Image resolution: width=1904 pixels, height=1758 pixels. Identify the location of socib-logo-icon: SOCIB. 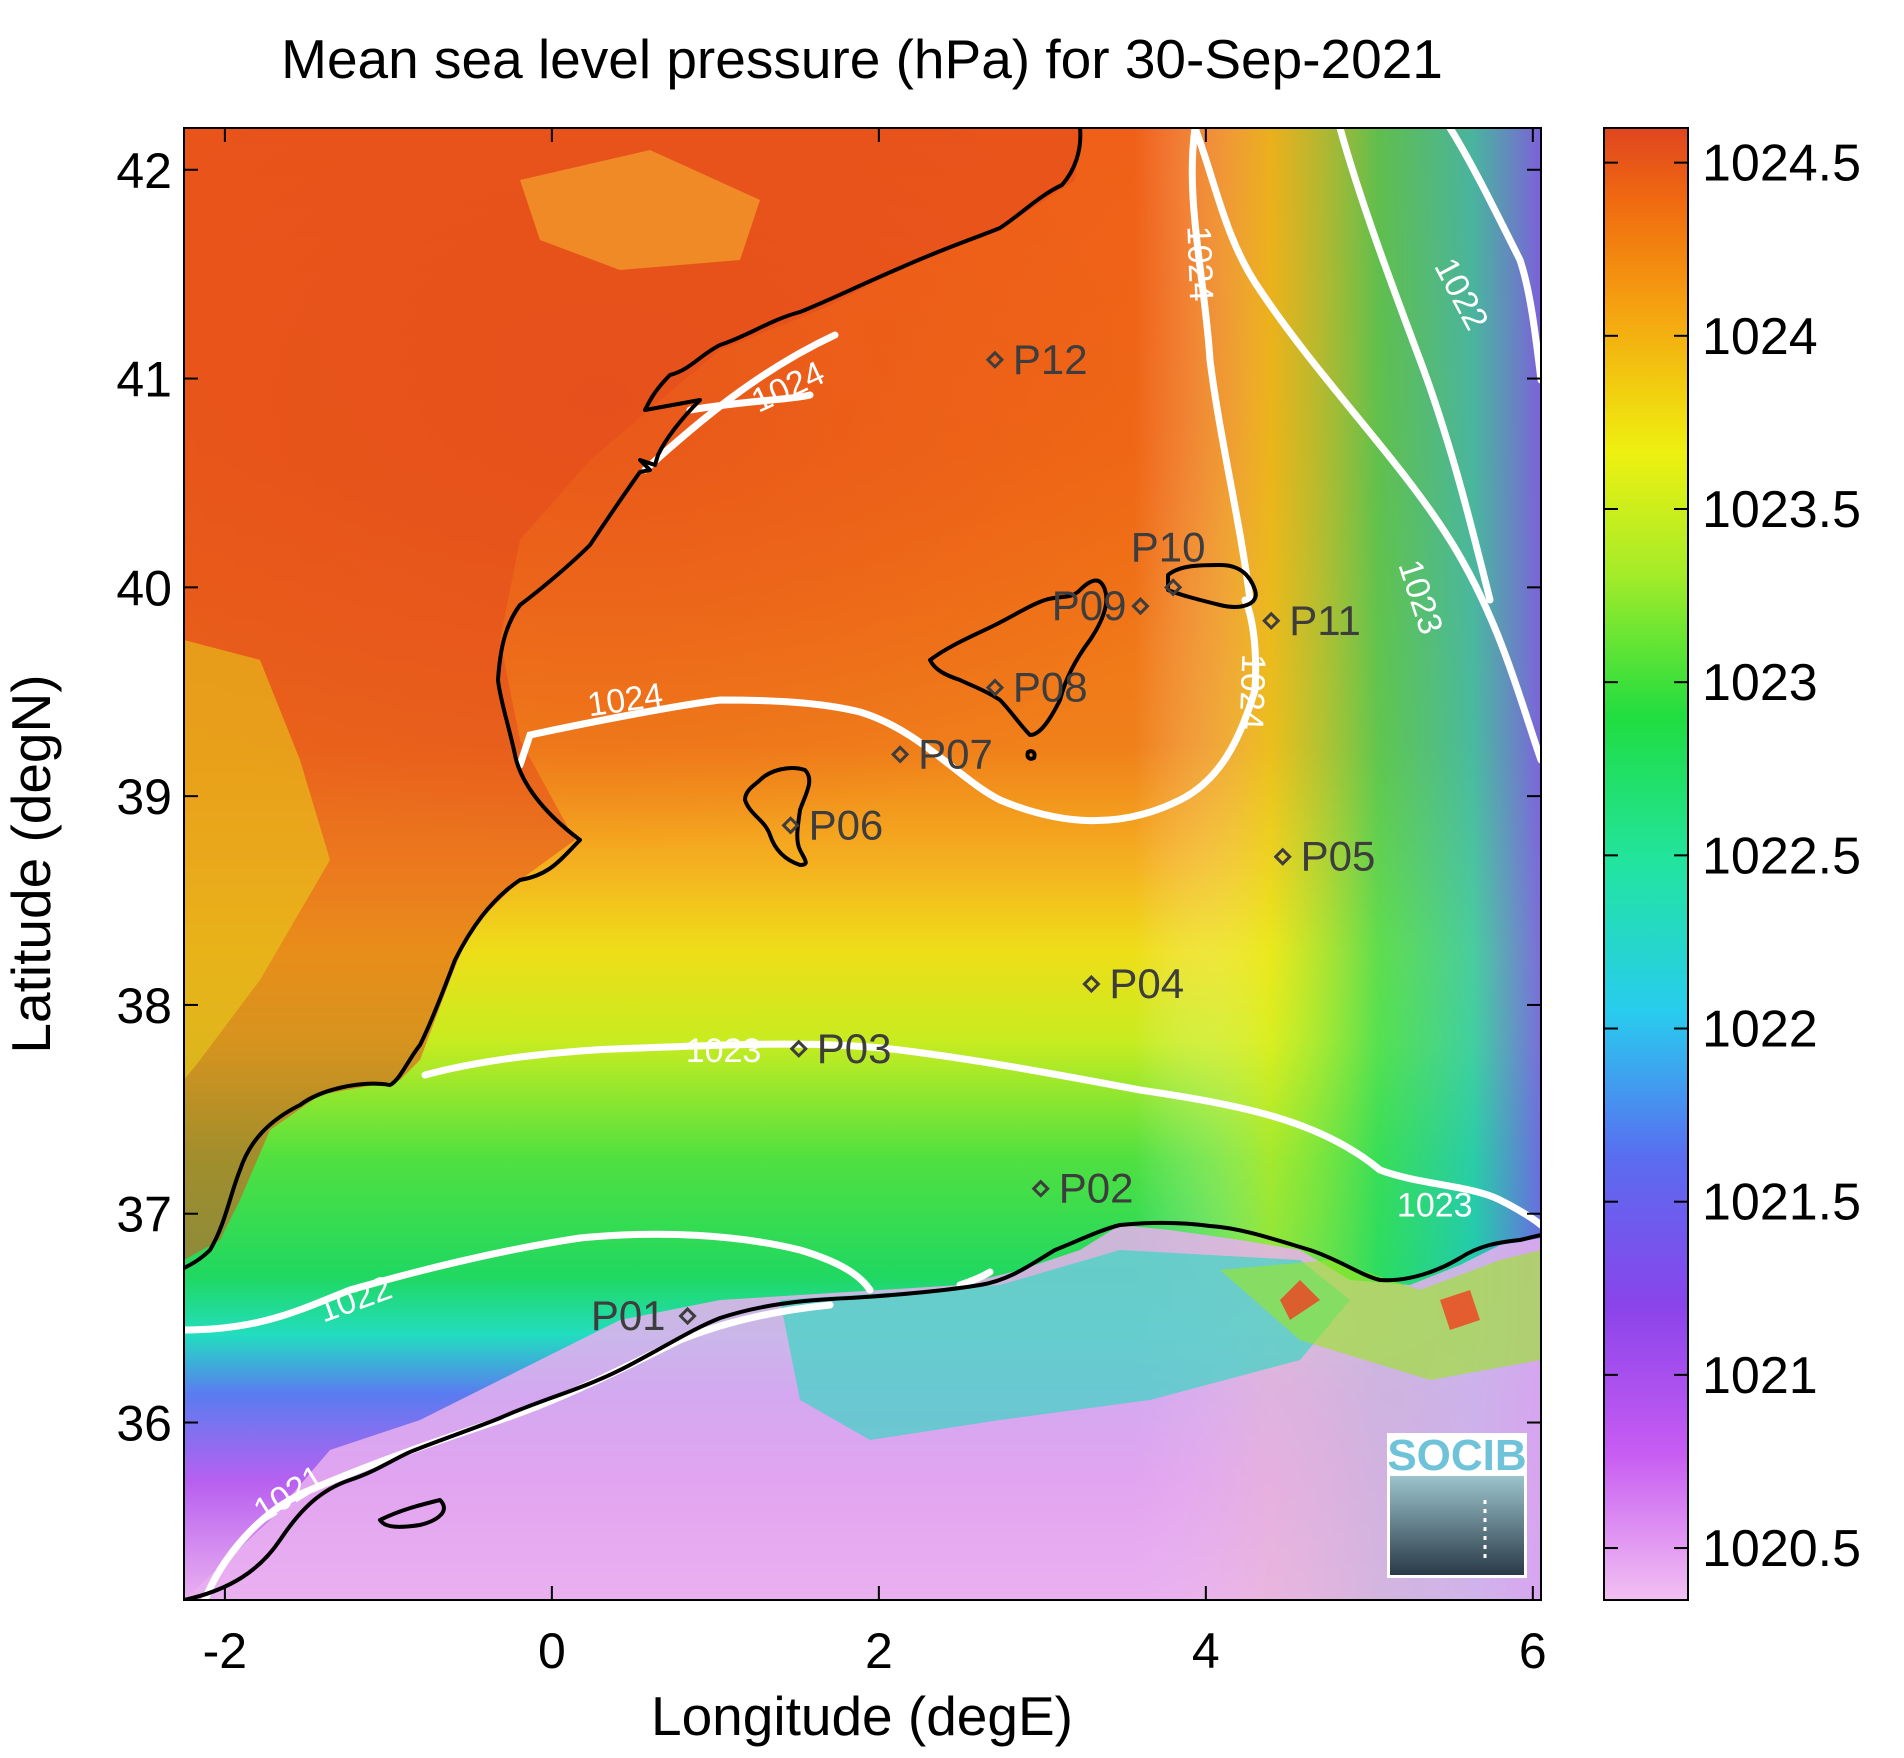
(1457, 1504).